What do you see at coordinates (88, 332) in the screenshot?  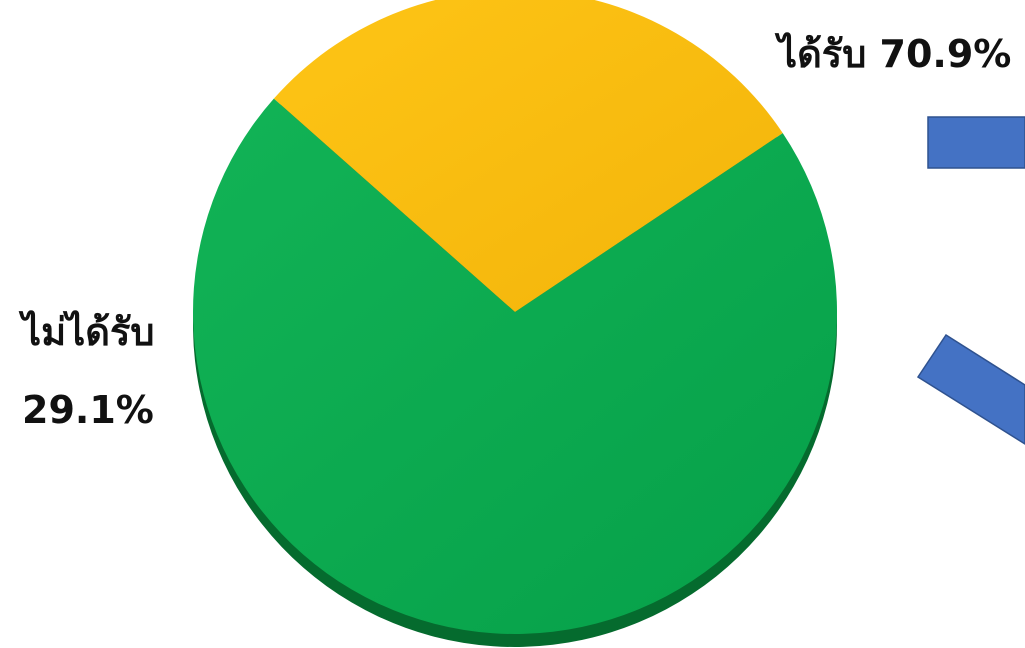 I see `data-label-not-received-name: ไม่ได้รับ` at bounding box center [88, 332].